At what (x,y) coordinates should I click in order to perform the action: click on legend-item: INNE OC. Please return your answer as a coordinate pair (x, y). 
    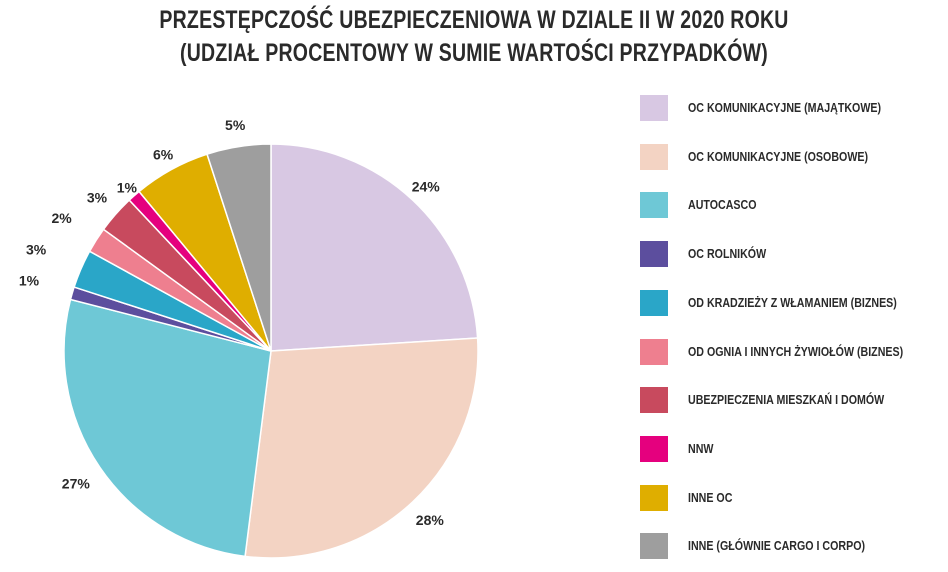
    Looking at the image, I should click on (790, 497).